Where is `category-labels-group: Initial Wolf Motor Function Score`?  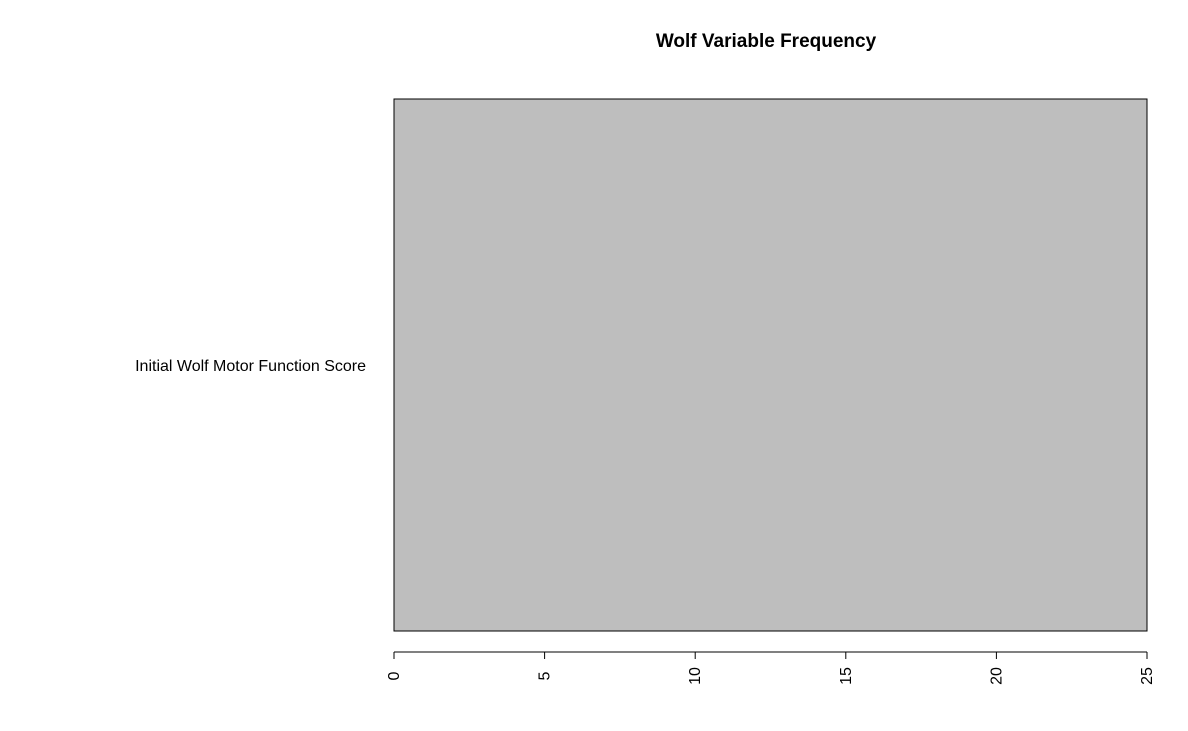 category-labels-group: Initial Wolf Motor Function Score is located at coordinates (250, 366).